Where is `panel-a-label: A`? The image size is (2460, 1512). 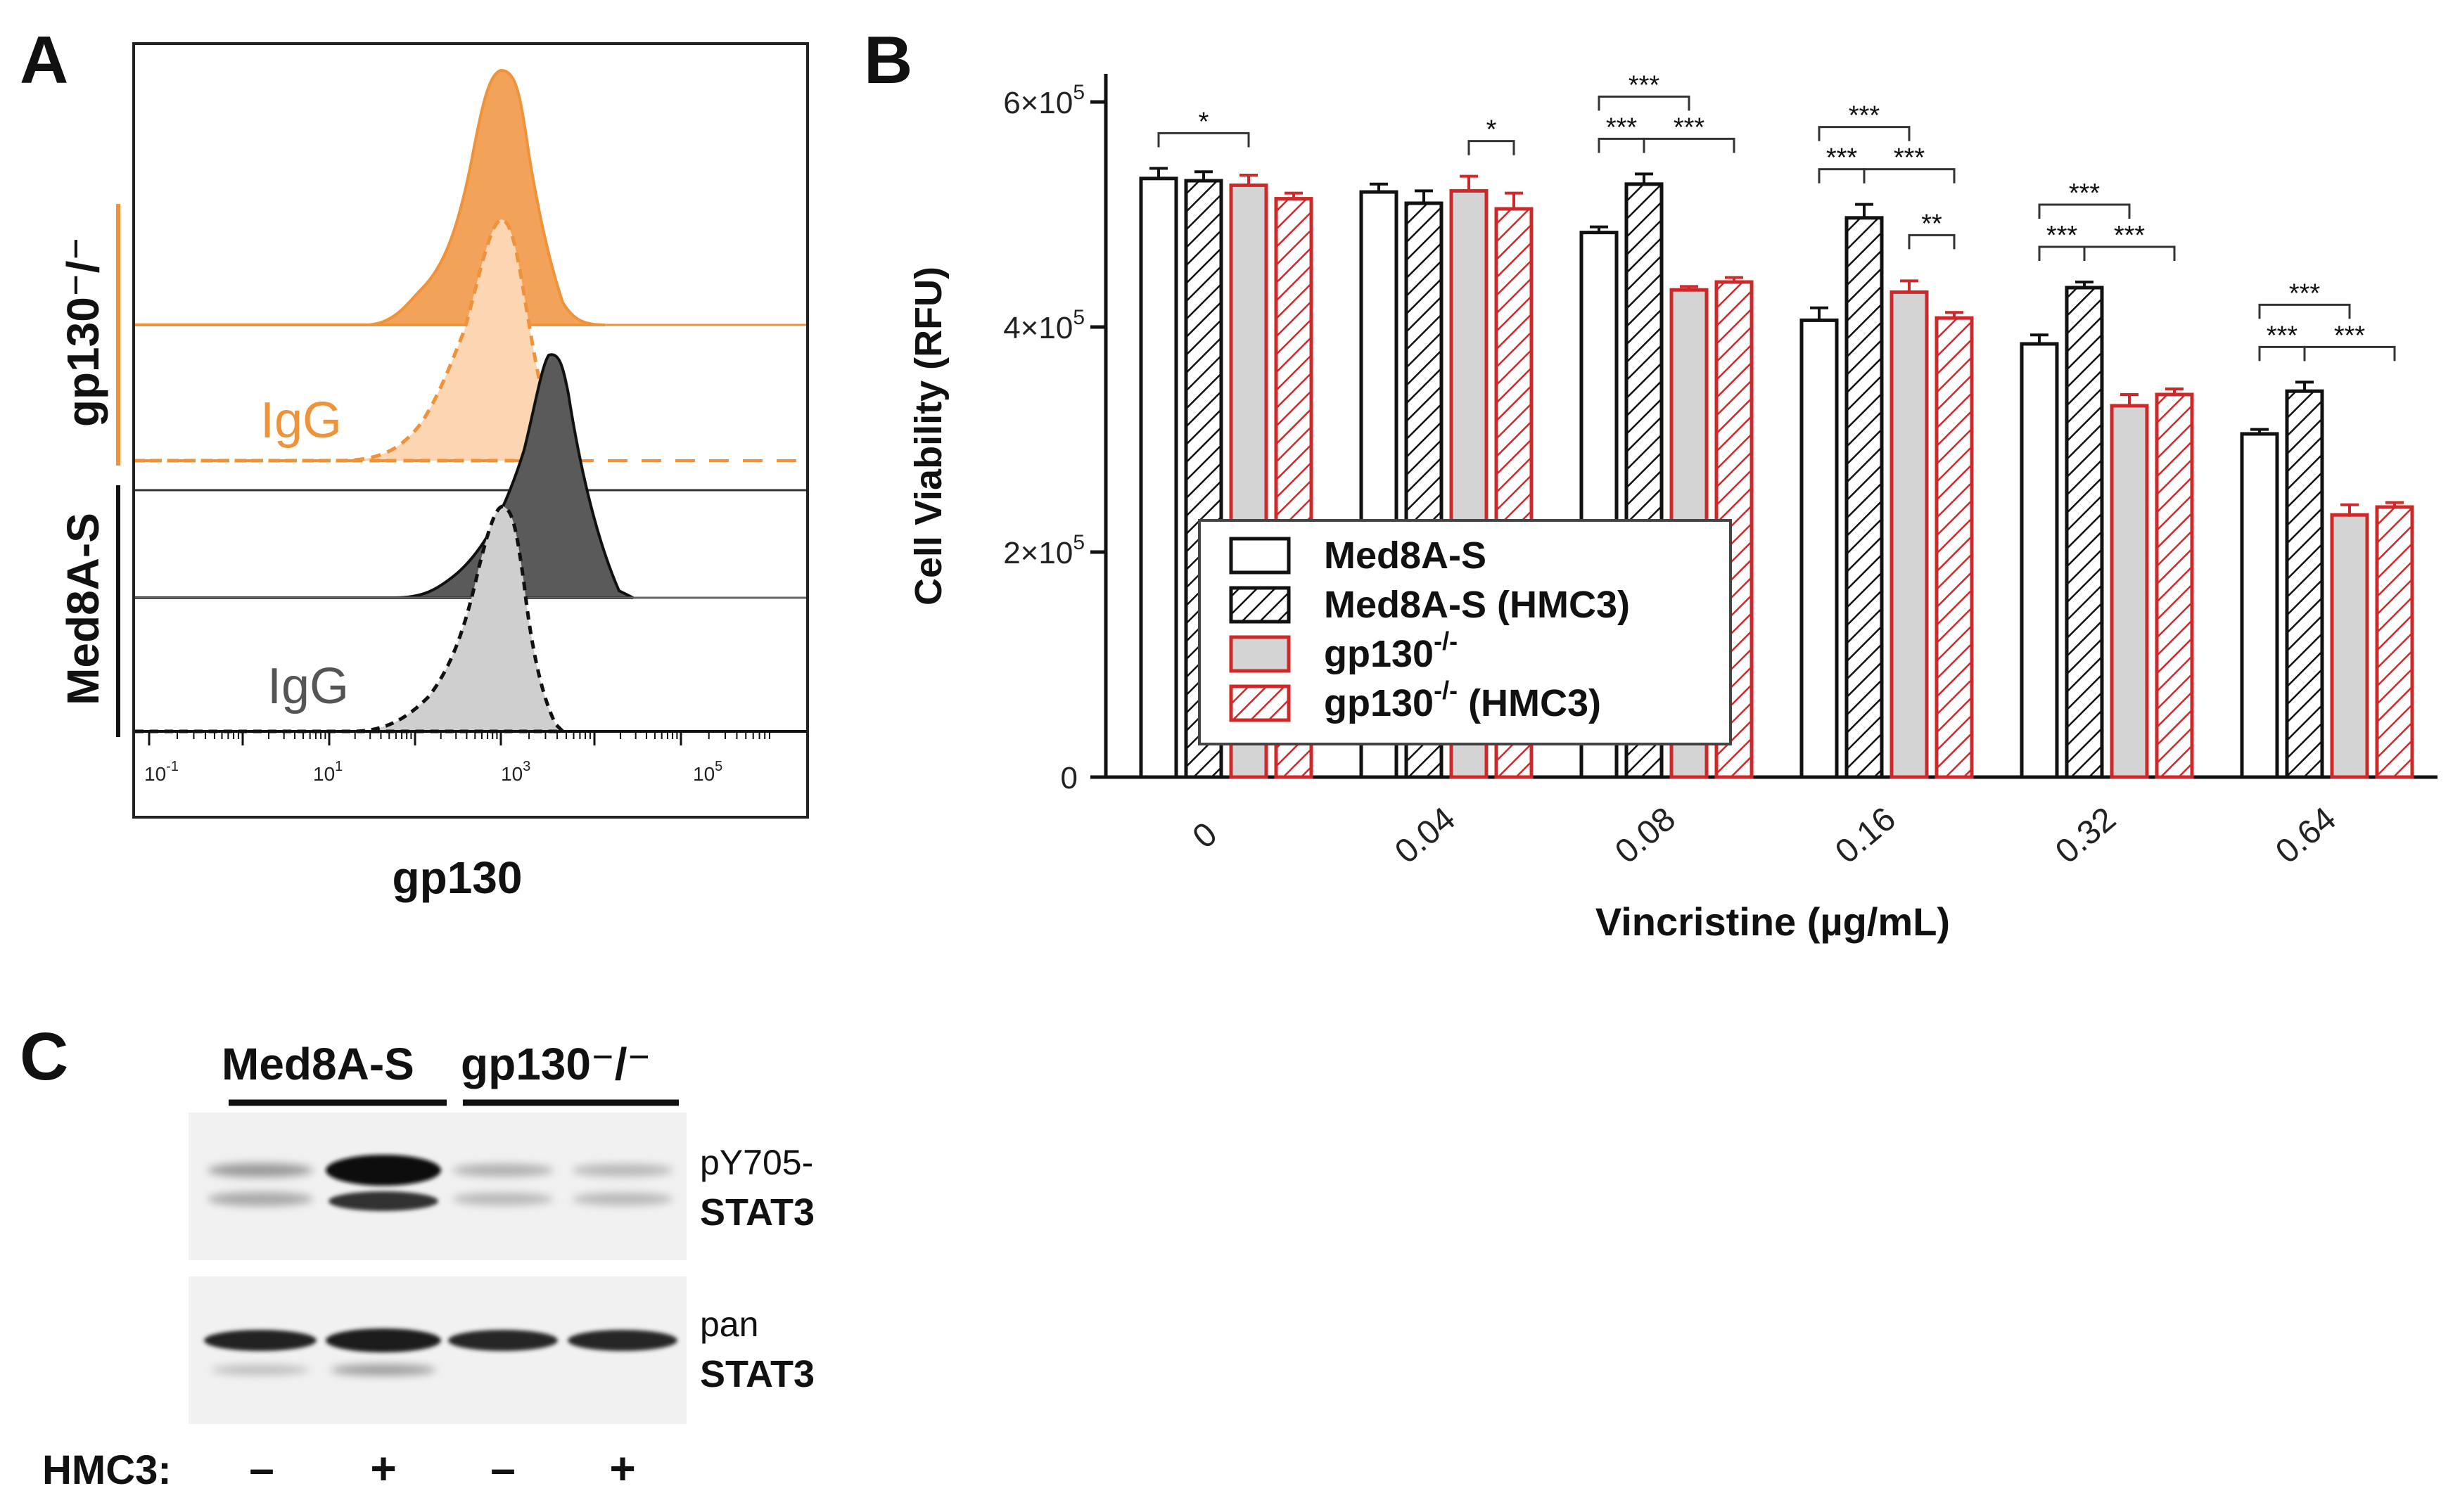
panel-a-label: A is located at coordinates (44, 60).